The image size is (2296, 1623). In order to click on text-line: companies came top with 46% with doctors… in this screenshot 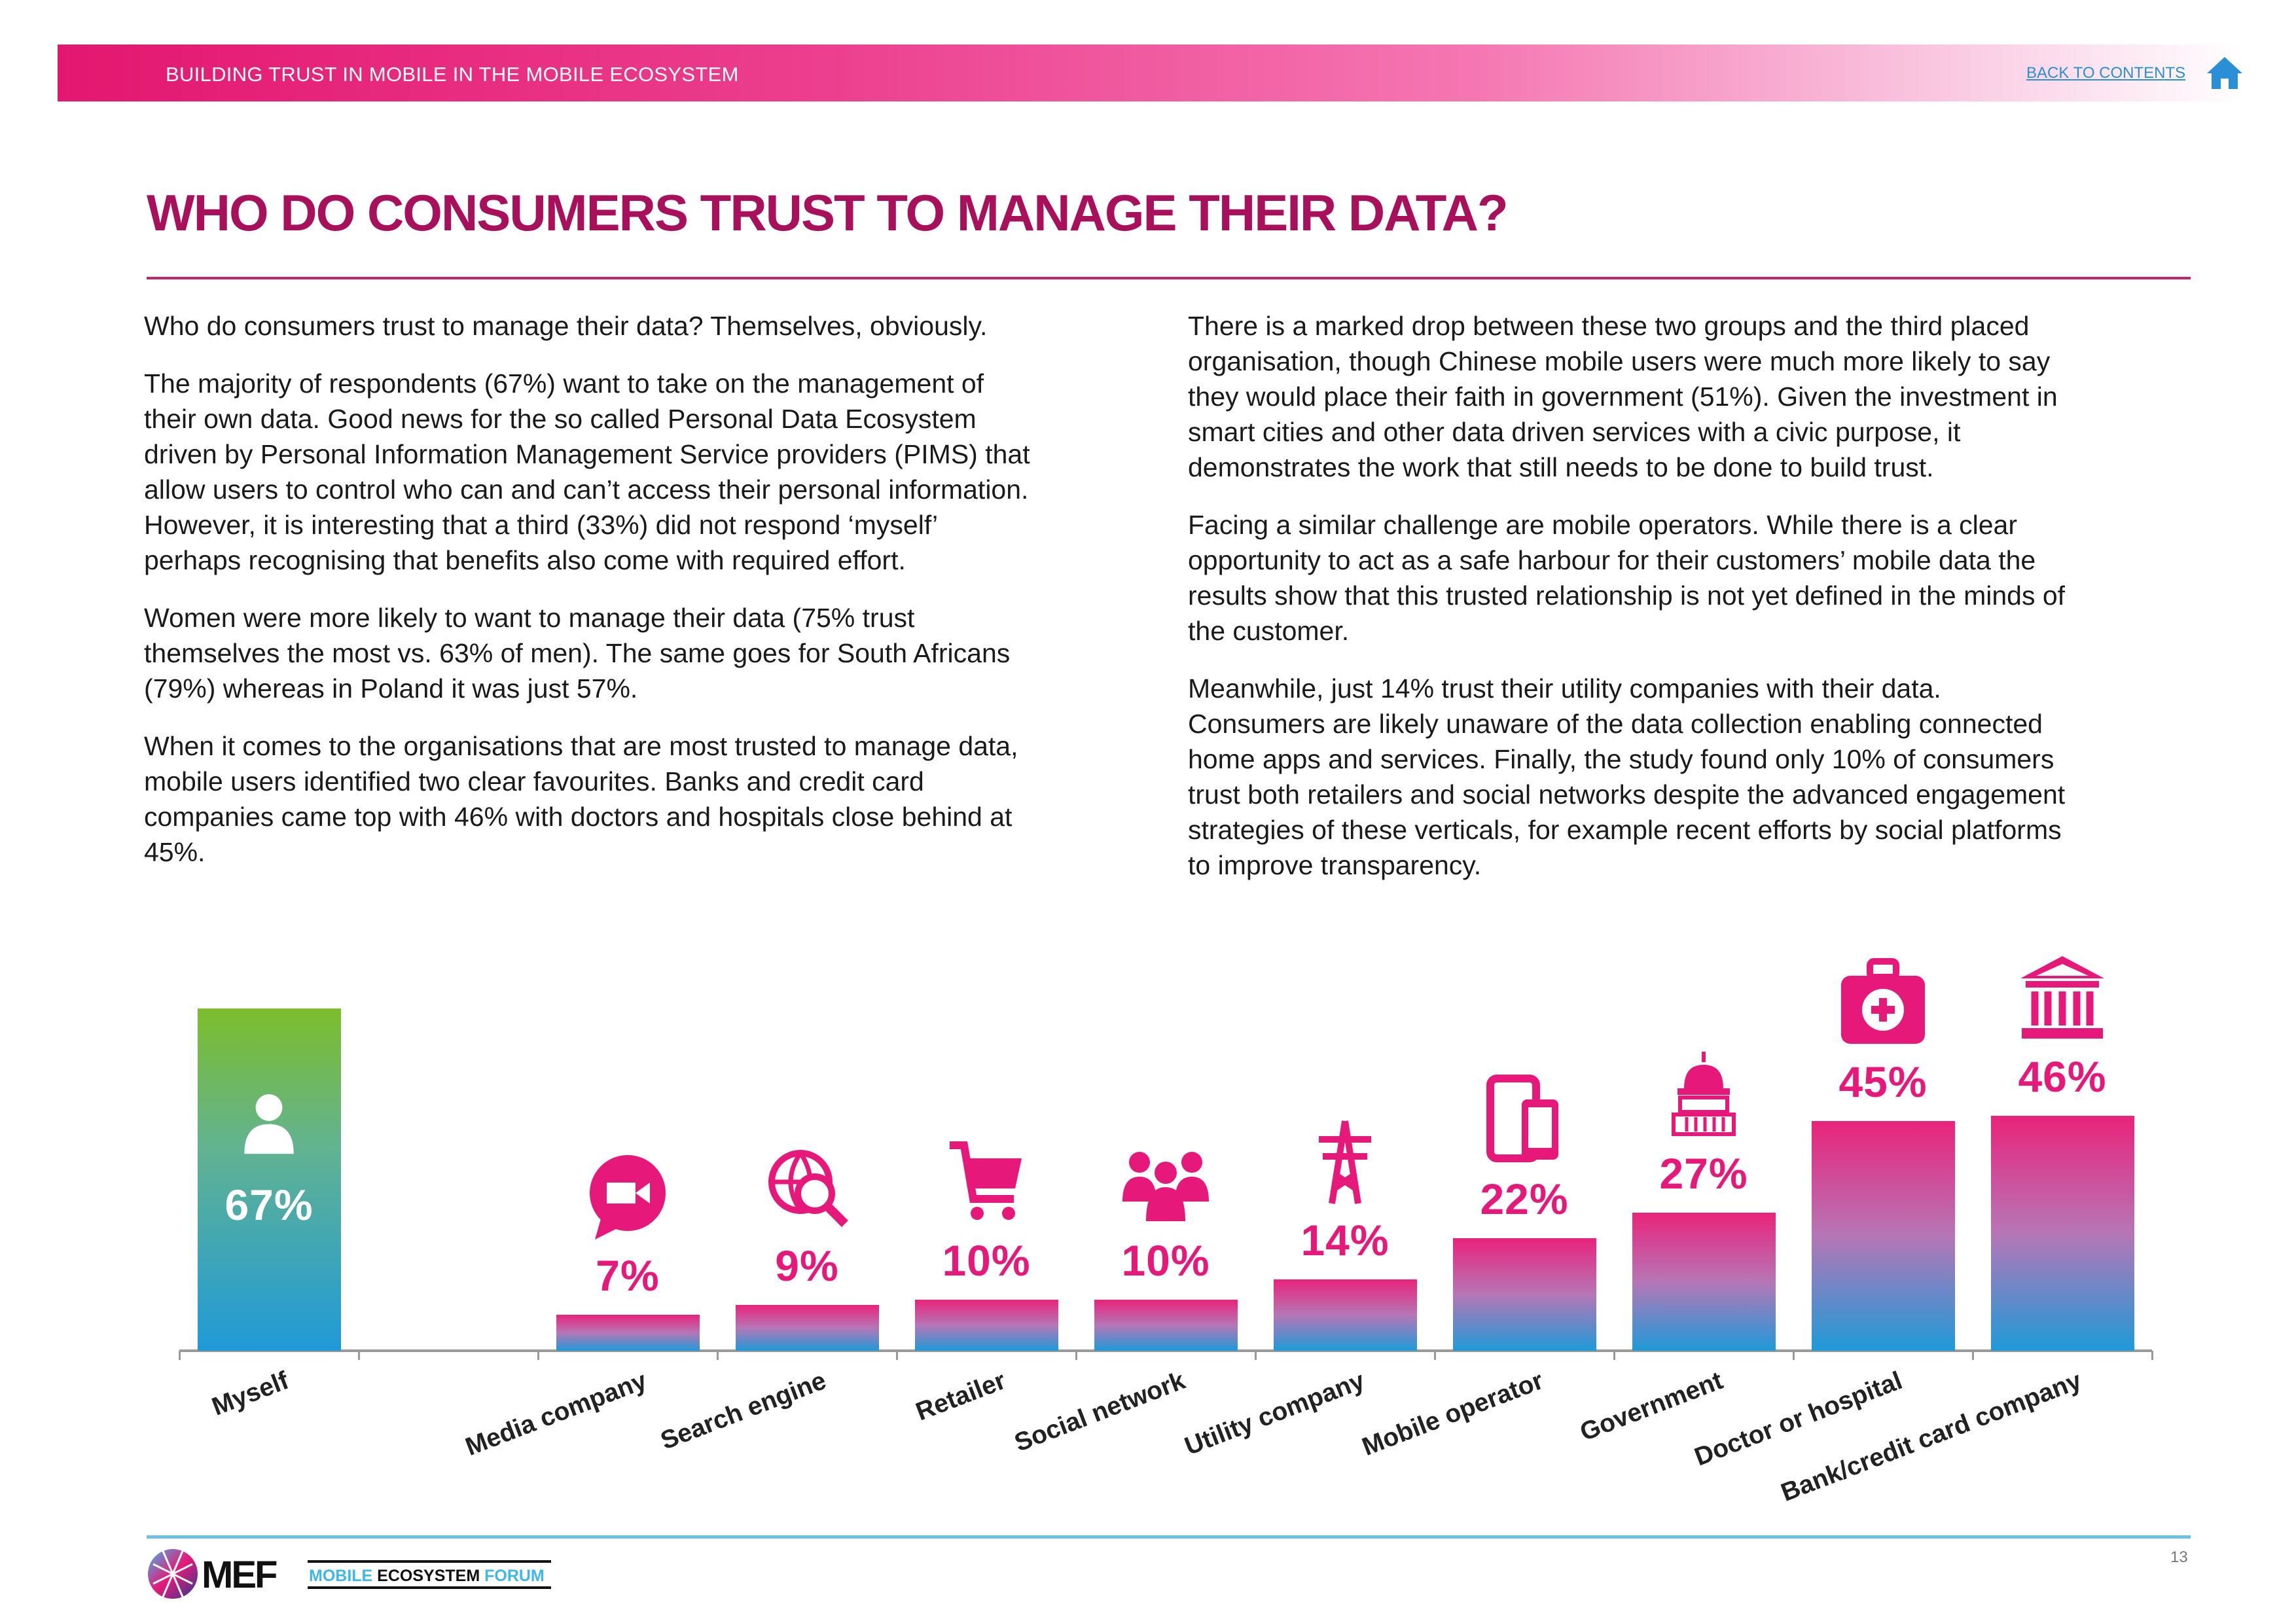, I will do `click(578, 817)`.